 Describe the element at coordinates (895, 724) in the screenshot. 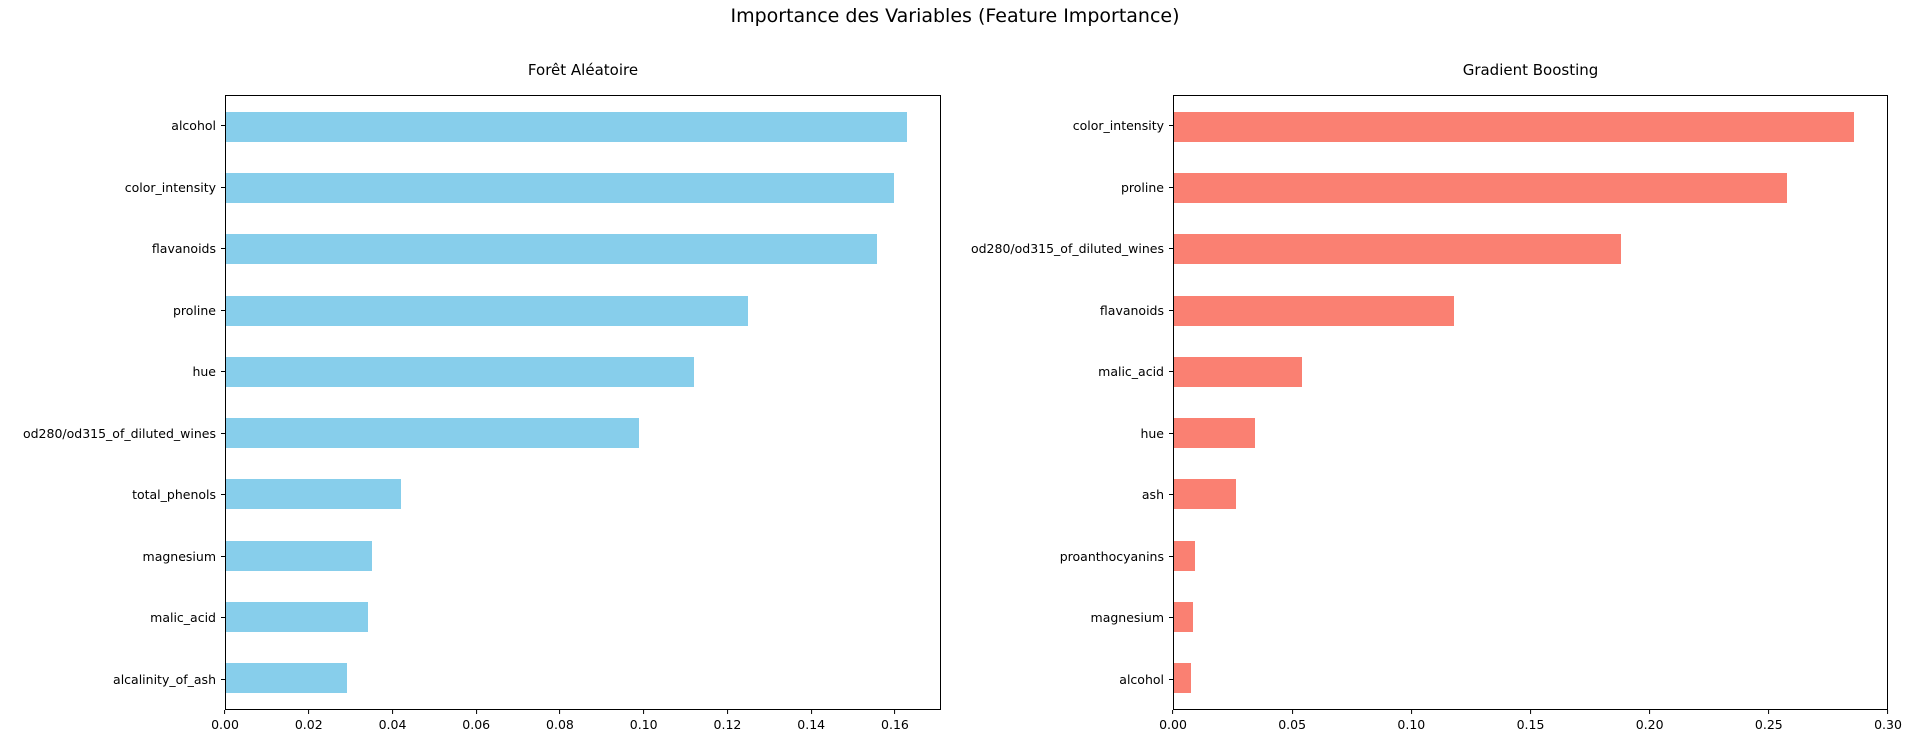

I see `x-tick-label: 0.16` at that location.